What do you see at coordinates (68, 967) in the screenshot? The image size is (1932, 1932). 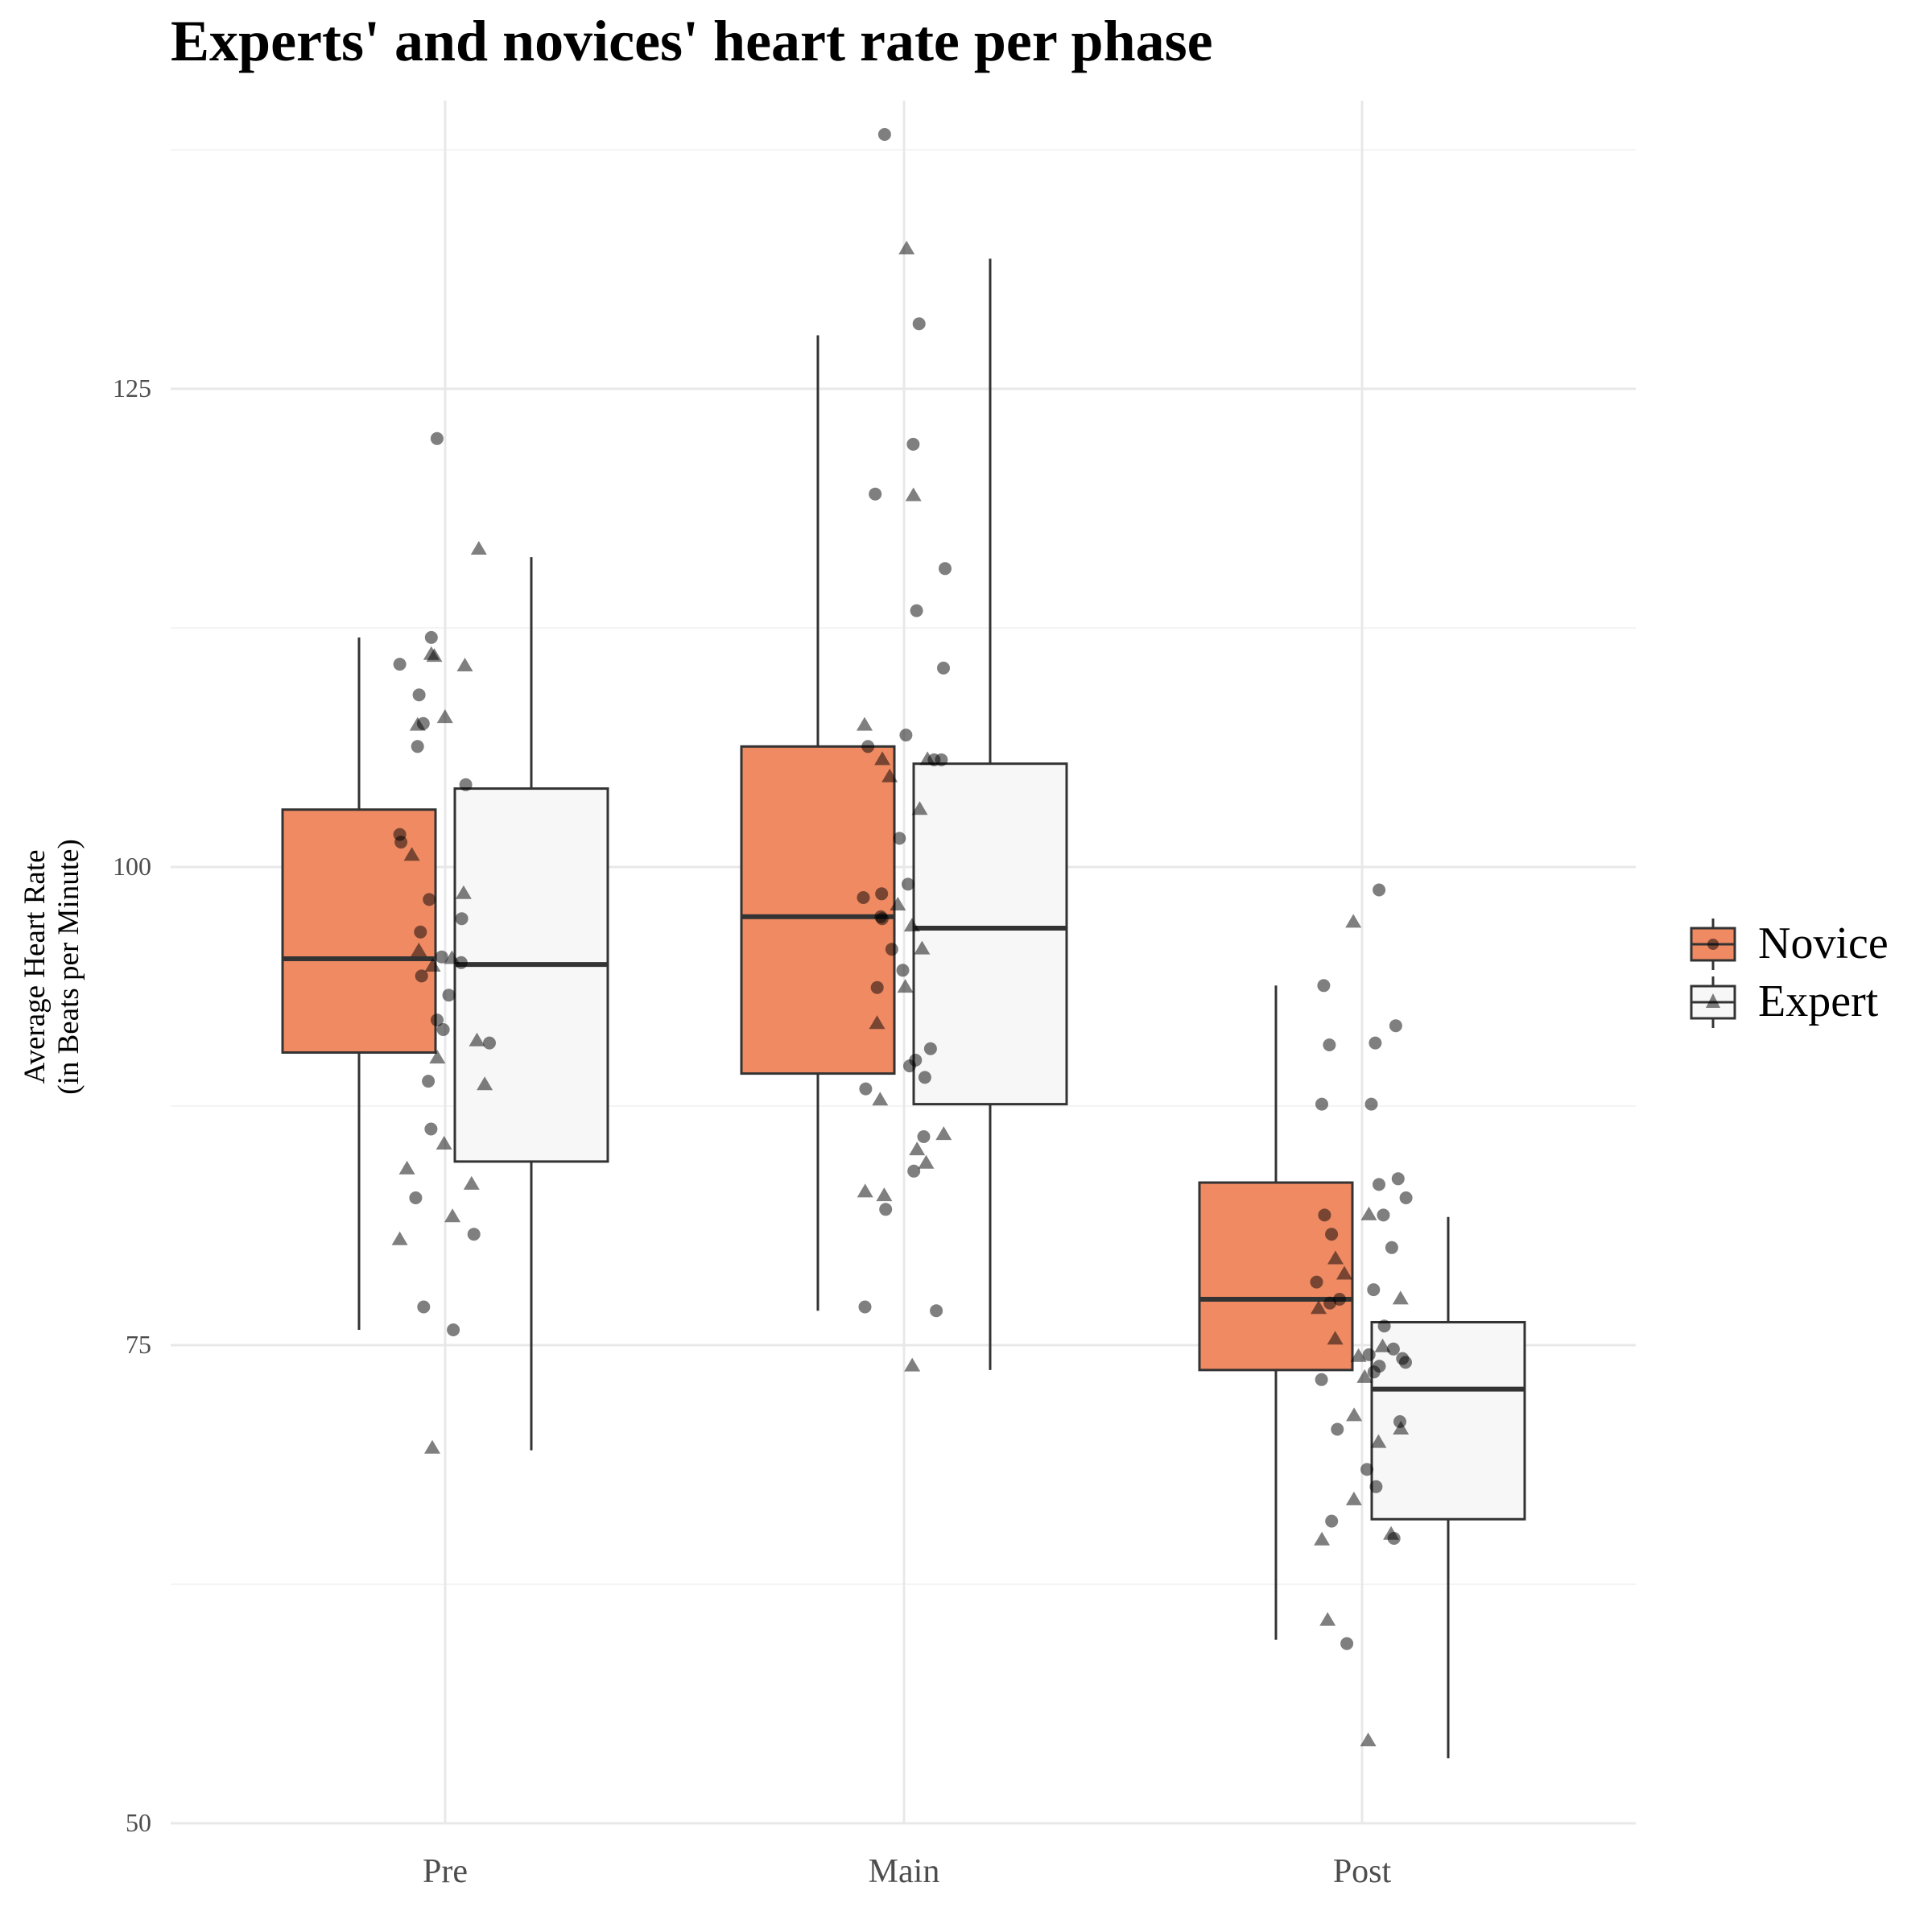 I see `y-axis-label-line: (in Beats per Minute)` at bounding box center [68, 967].